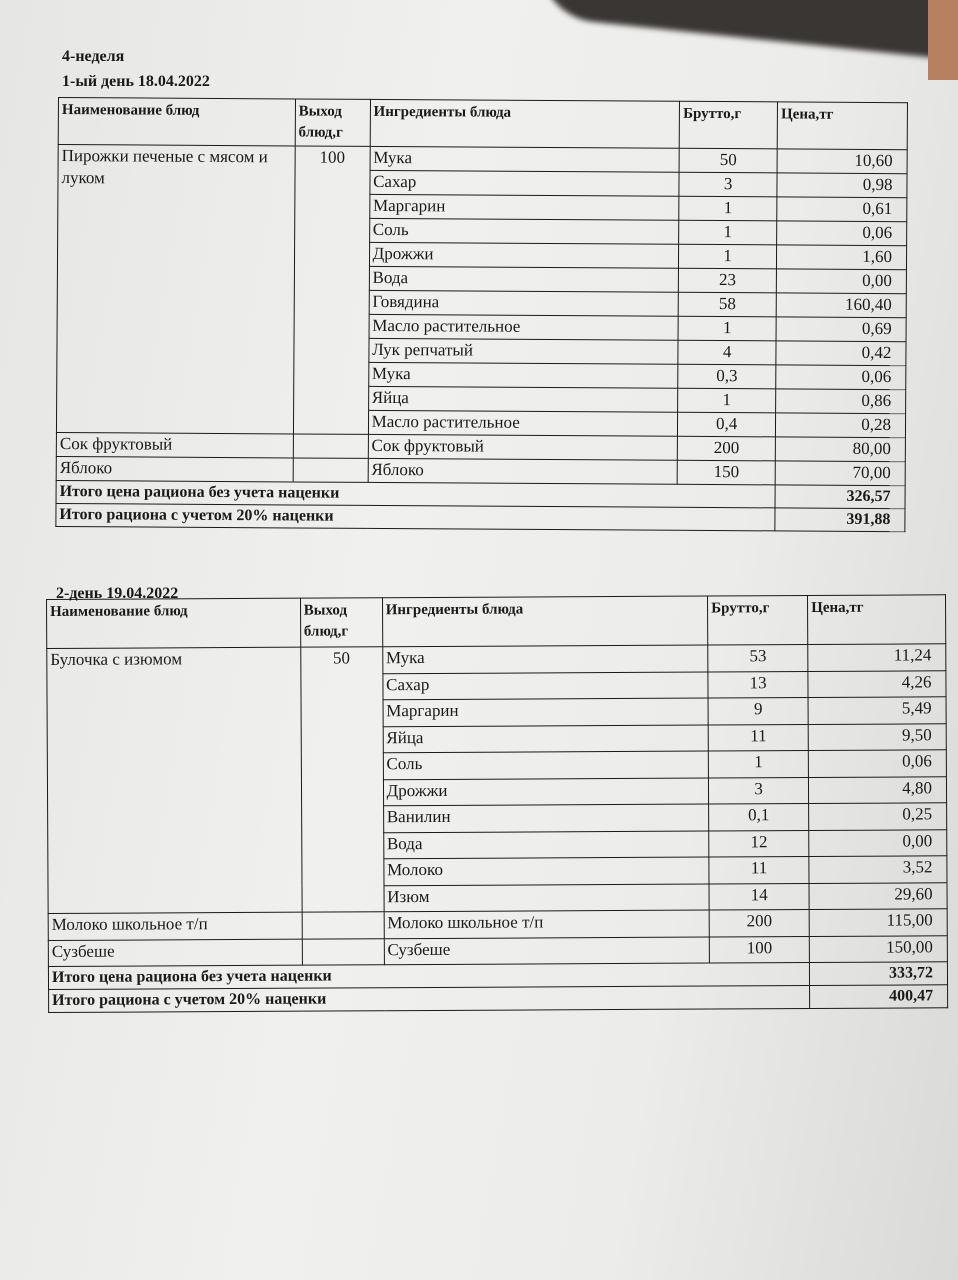  Describe the element at coordinates (117, 593) in the screenshot. I see `day-2-title: 2-день 19.04.2022` at that location.